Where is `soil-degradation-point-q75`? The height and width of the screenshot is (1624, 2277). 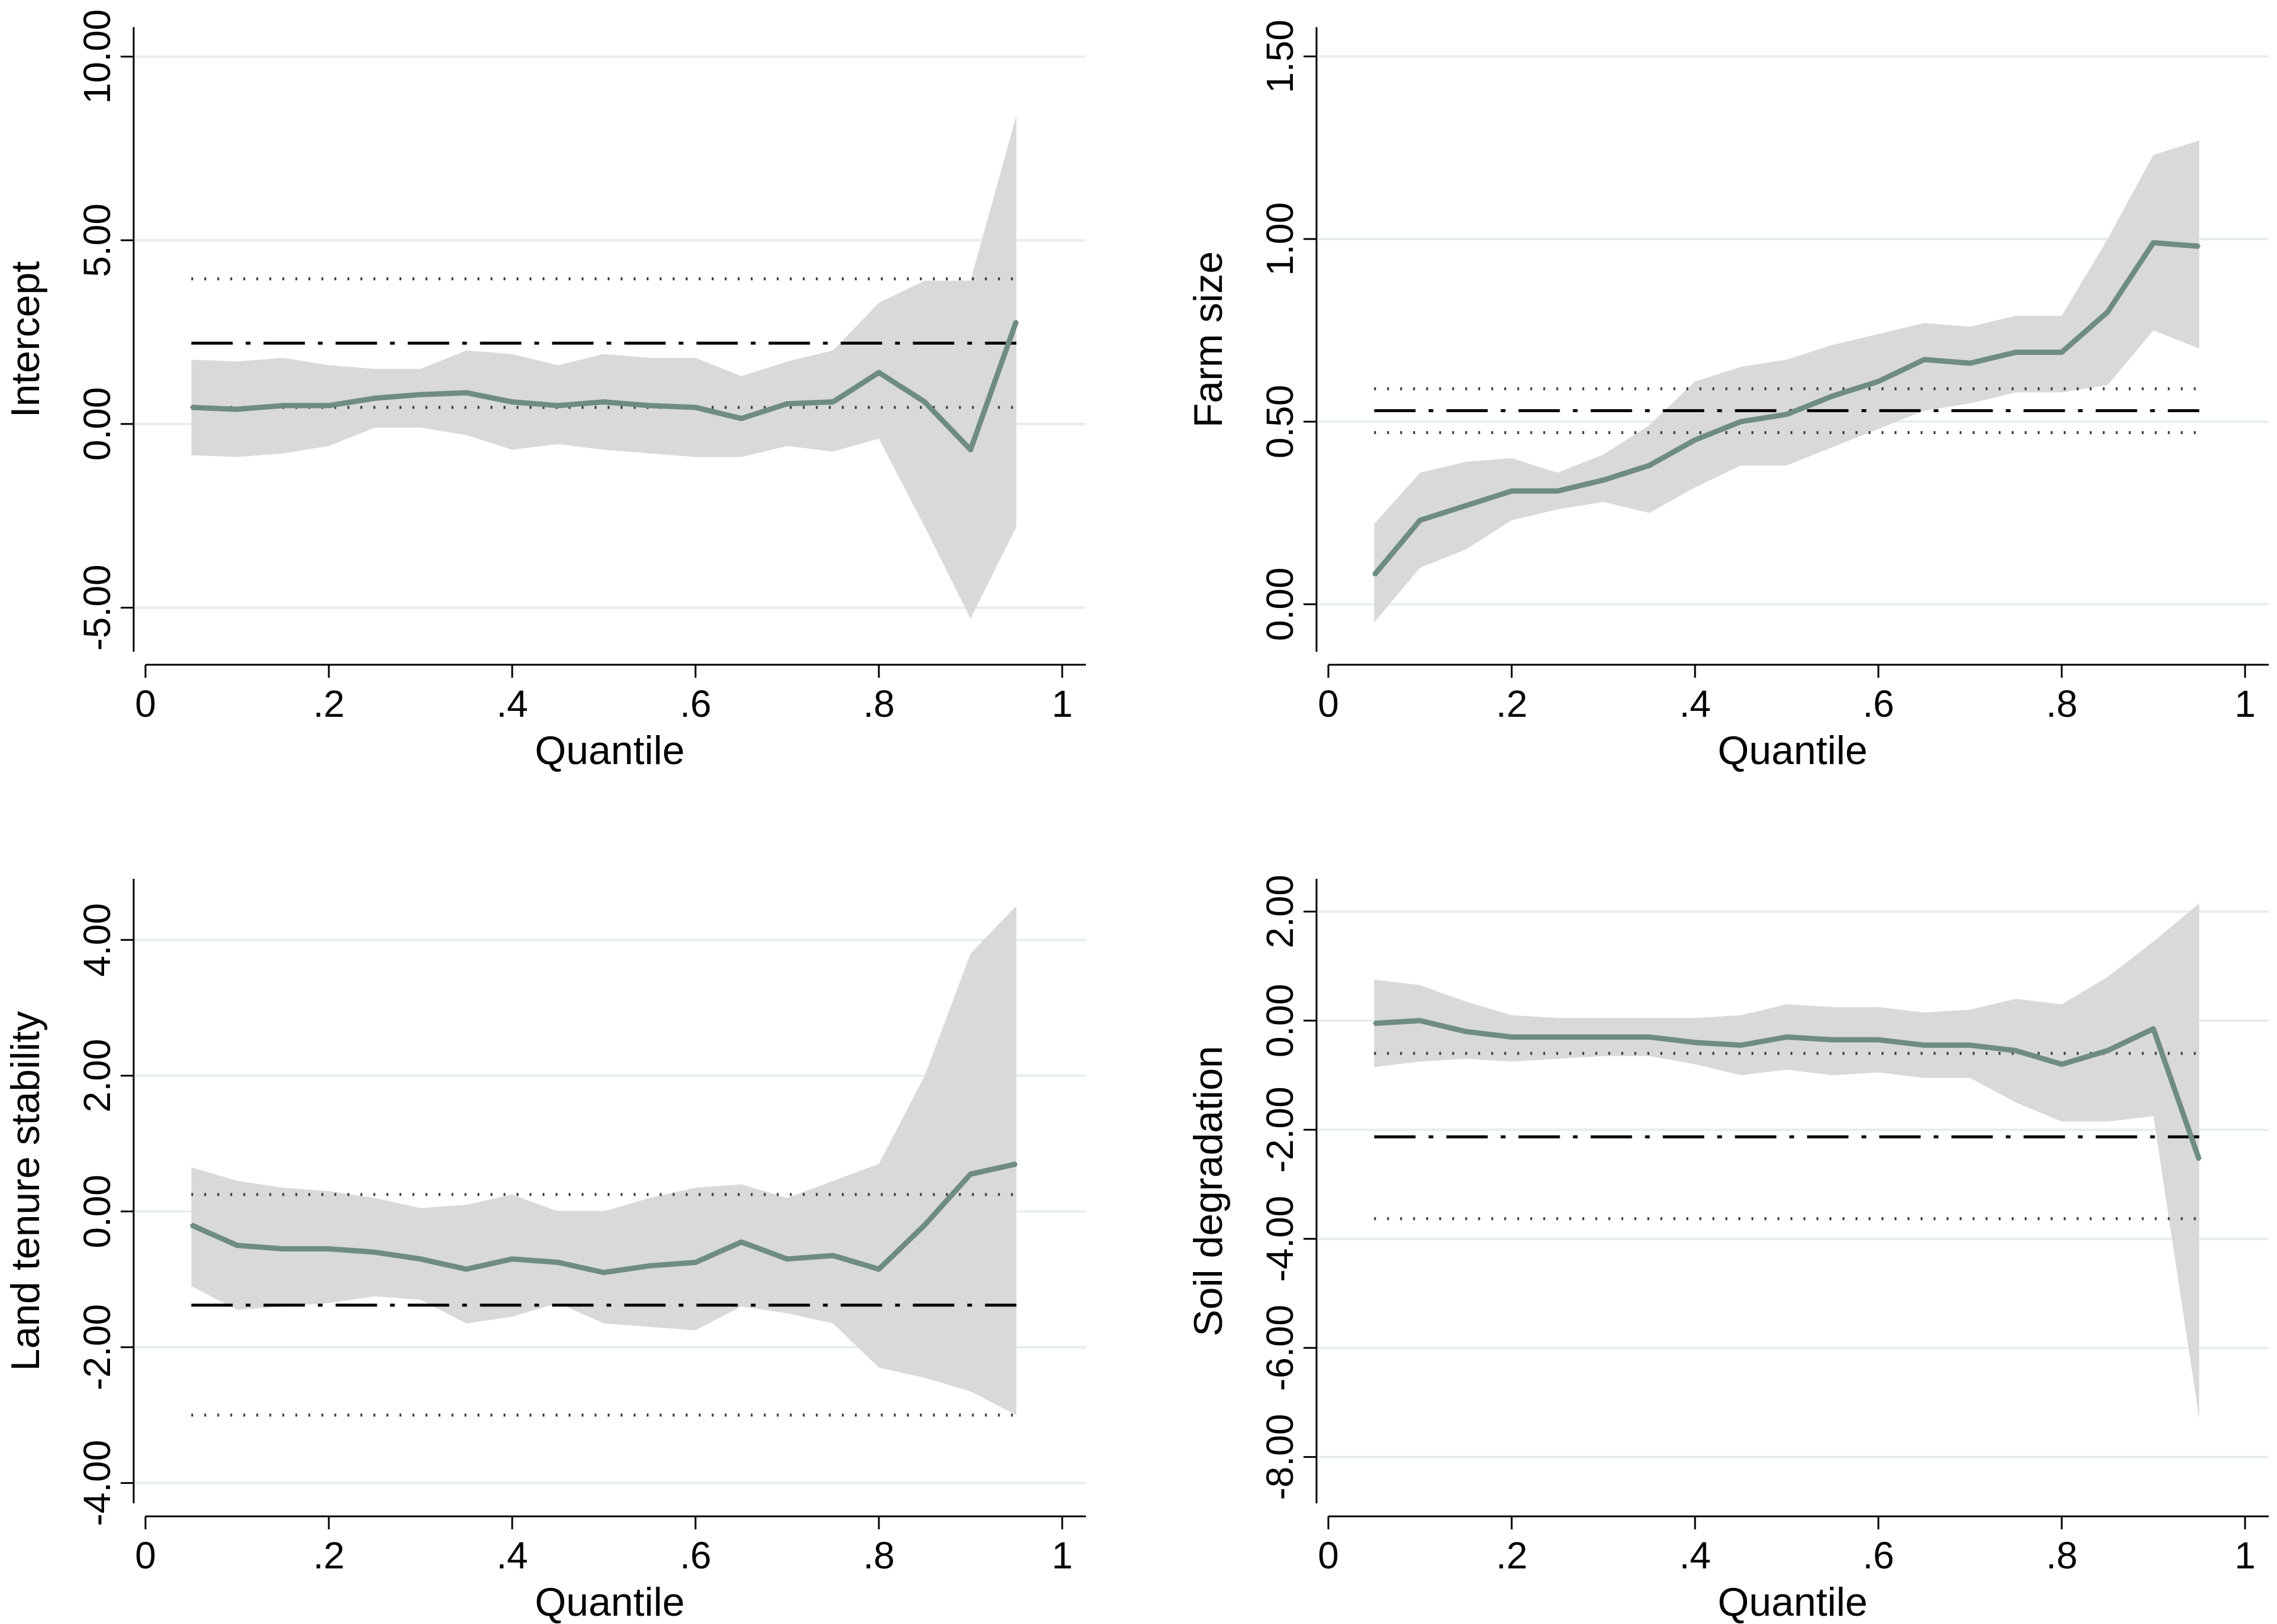
soil-degradation-point-q75 is located at coordinates (2015, 1051).